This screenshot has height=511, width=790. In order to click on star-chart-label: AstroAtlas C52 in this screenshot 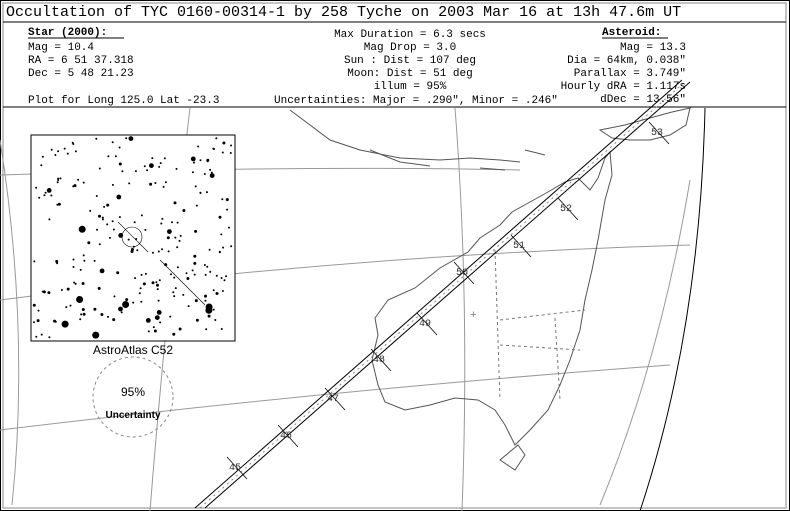, I will do `click(133, 350)`.